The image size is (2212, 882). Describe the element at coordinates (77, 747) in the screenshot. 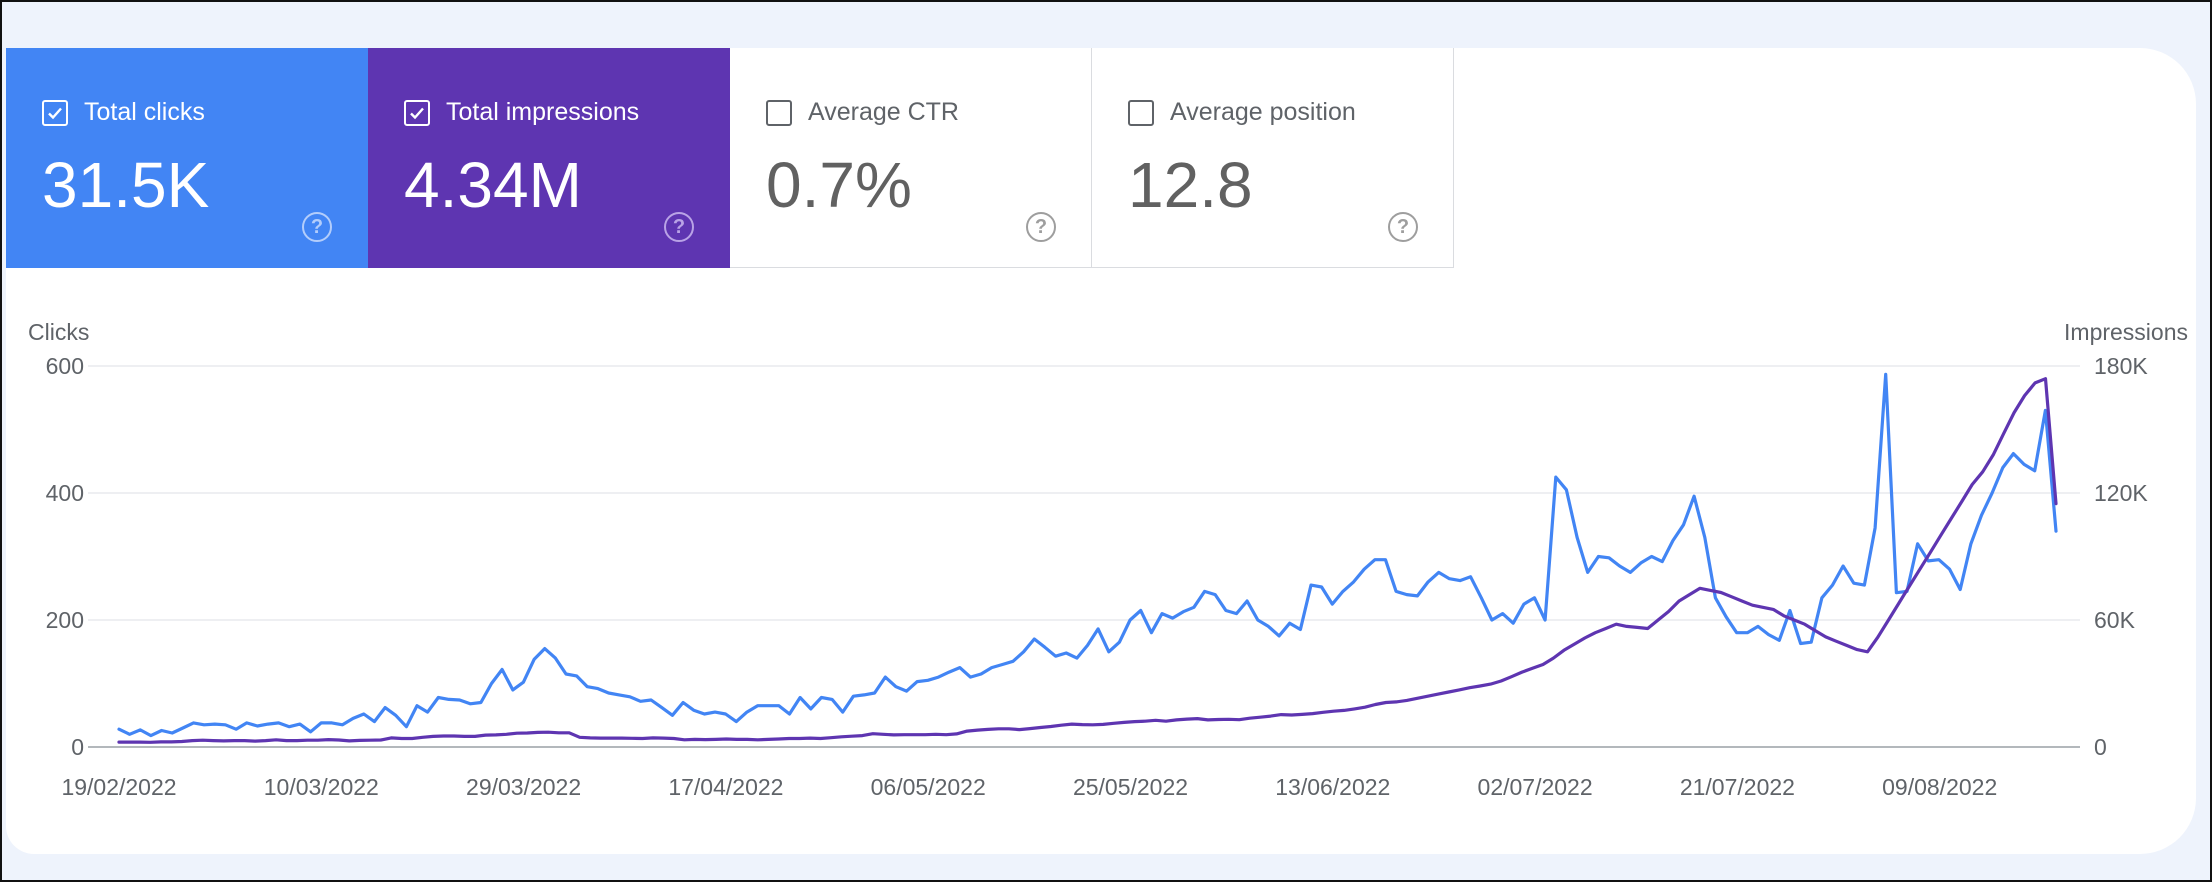

I see `left-tick-label: 0` at that location.